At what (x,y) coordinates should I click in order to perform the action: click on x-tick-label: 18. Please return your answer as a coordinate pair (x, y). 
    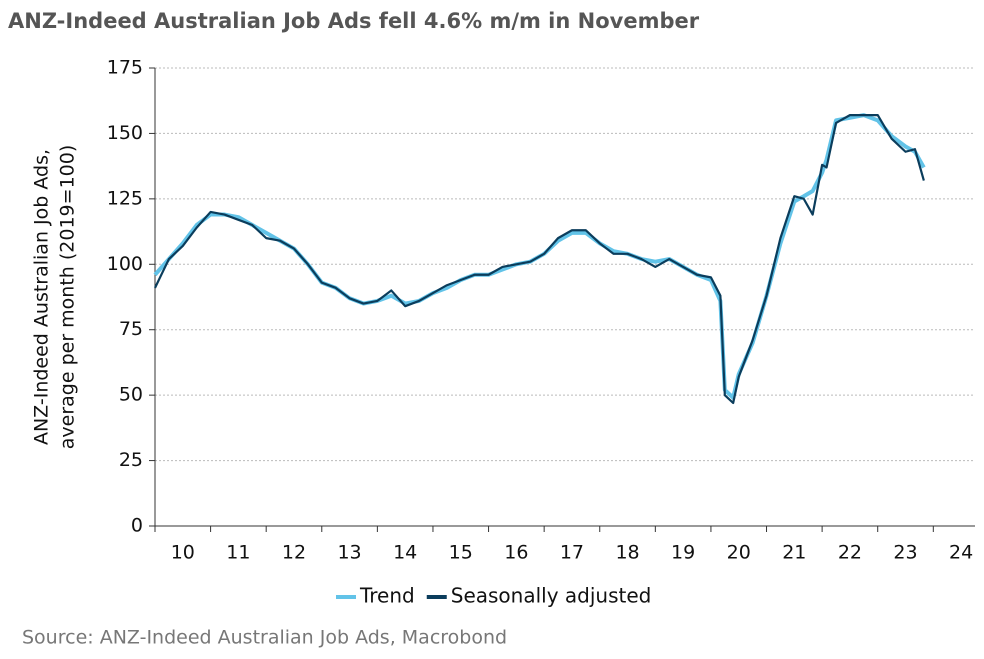
    Looking at the image, I should click on (627, 553).